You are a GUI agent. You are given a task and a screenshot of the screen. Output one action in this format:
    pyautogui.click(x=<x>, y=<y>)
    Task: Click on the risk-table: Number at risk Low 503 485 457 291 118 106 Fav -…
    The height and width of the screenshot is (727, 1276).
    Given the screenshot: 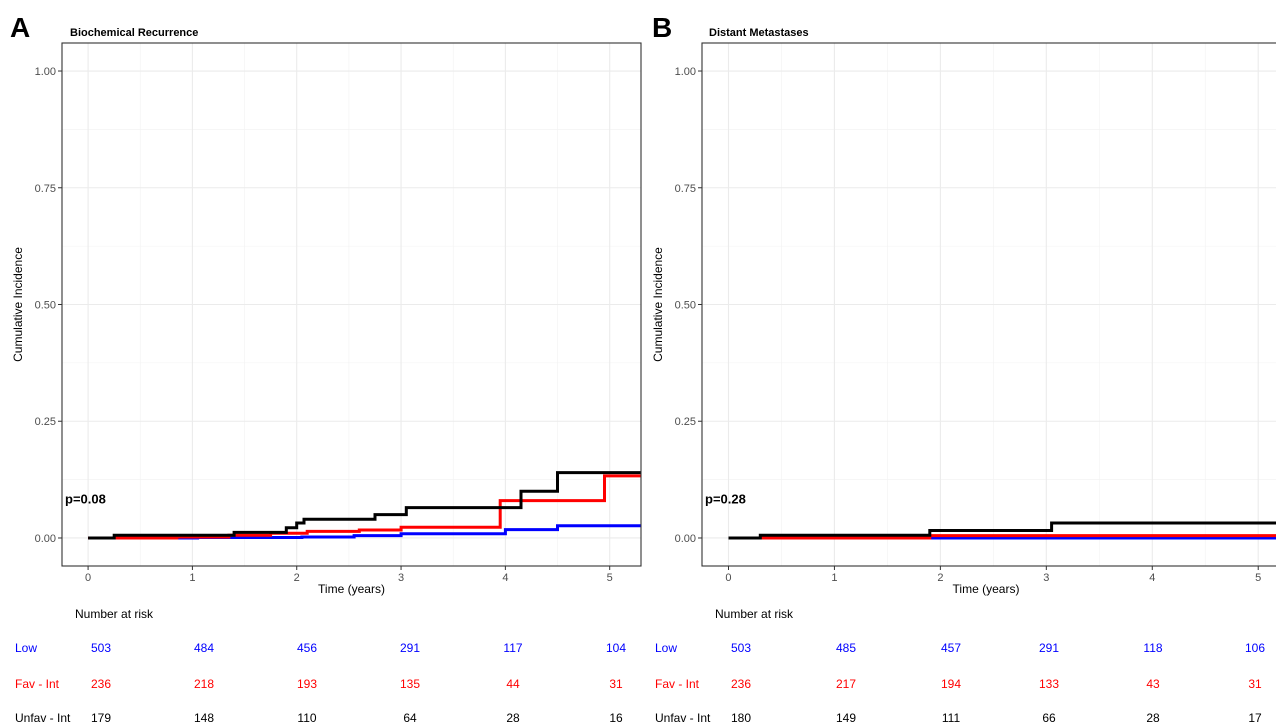 What is the action you would take?
    pyautogui.click(x=960, y=666)
    